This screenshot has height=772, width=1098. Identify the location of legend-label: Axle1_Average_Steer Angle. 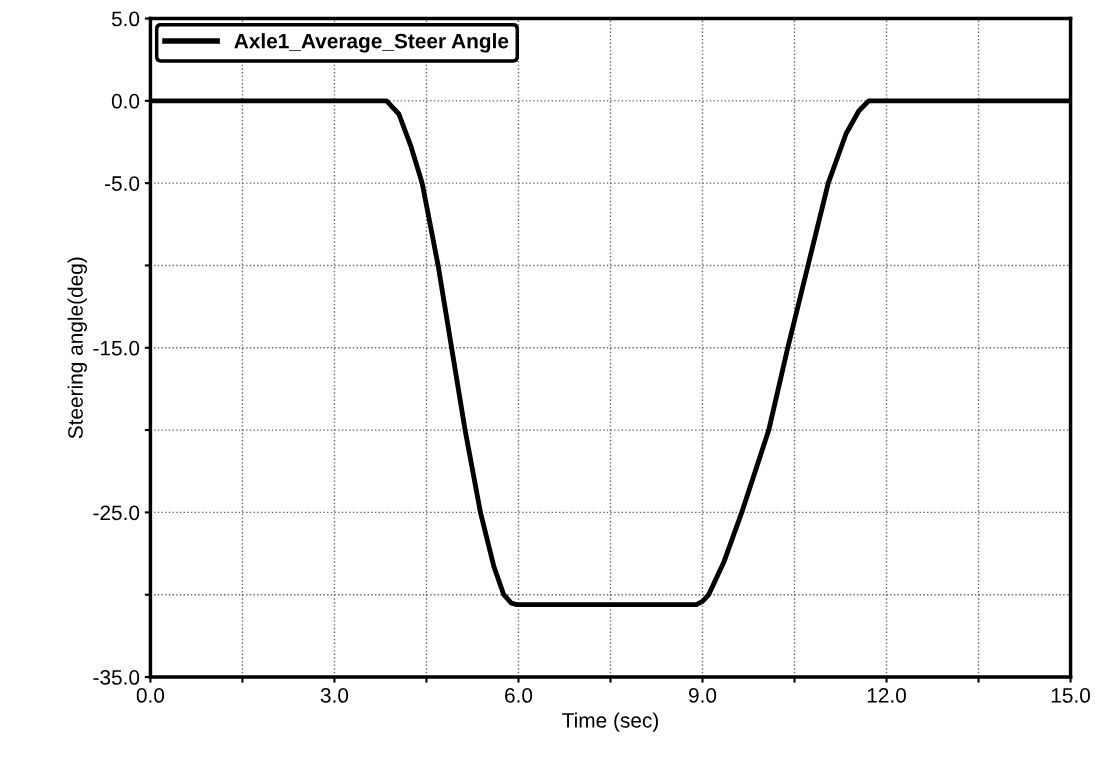
(371, 43).